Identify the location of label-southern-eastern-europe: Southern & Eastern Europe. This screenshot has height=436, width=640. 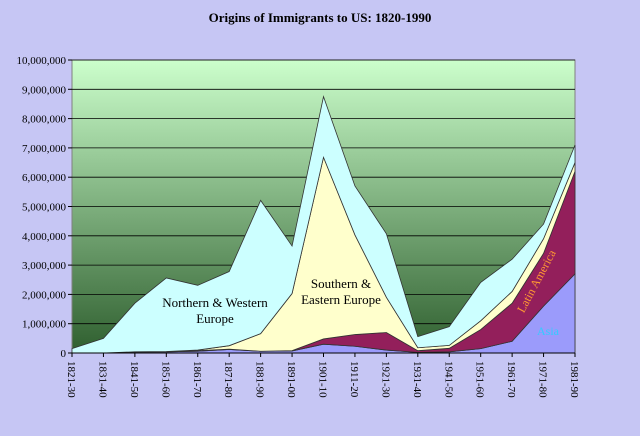
(341, 291).